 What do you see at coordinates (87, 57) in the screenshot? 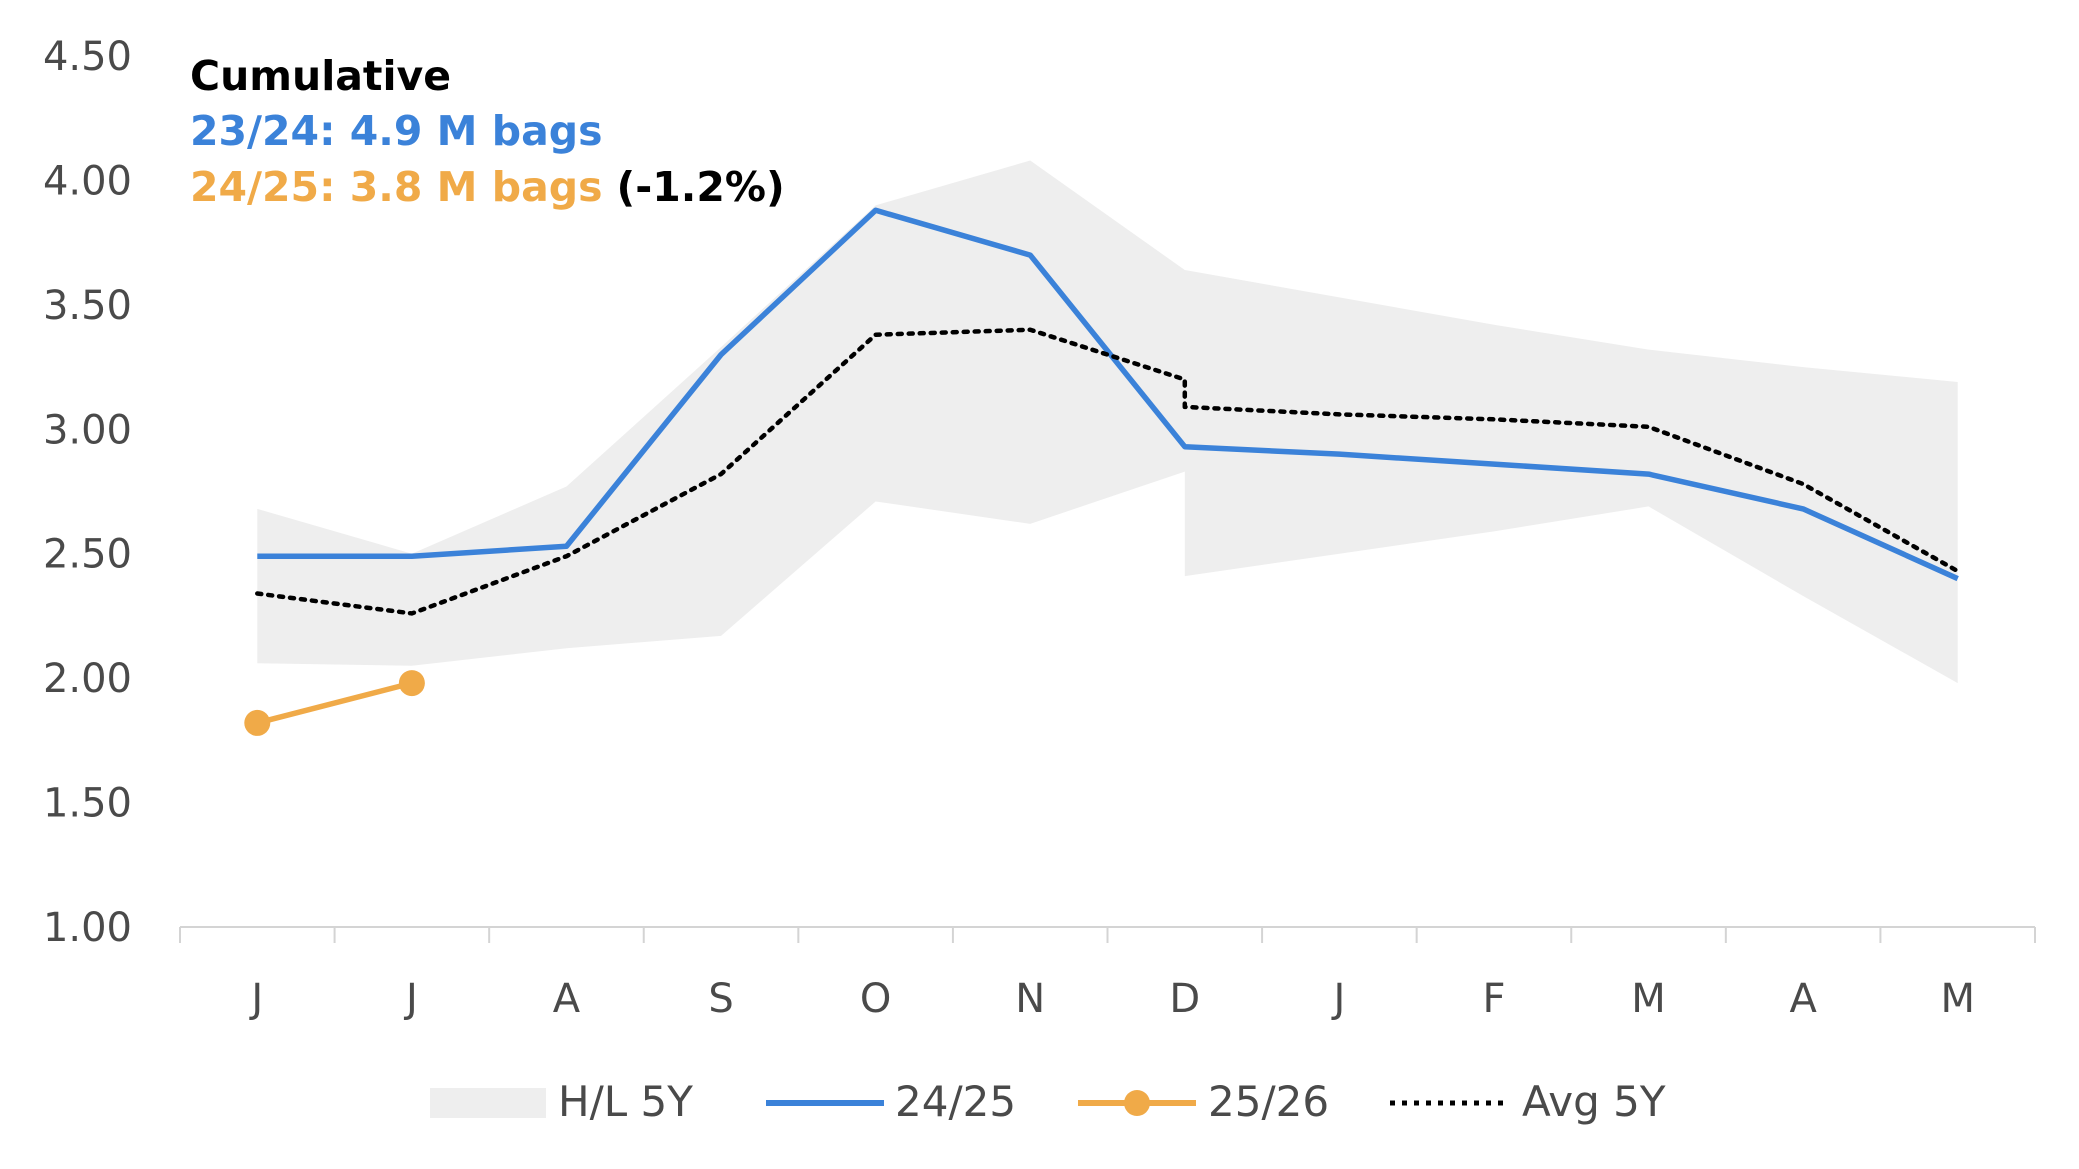
I see `y-tick-label: 4.50` at bounding box center [87, 57].